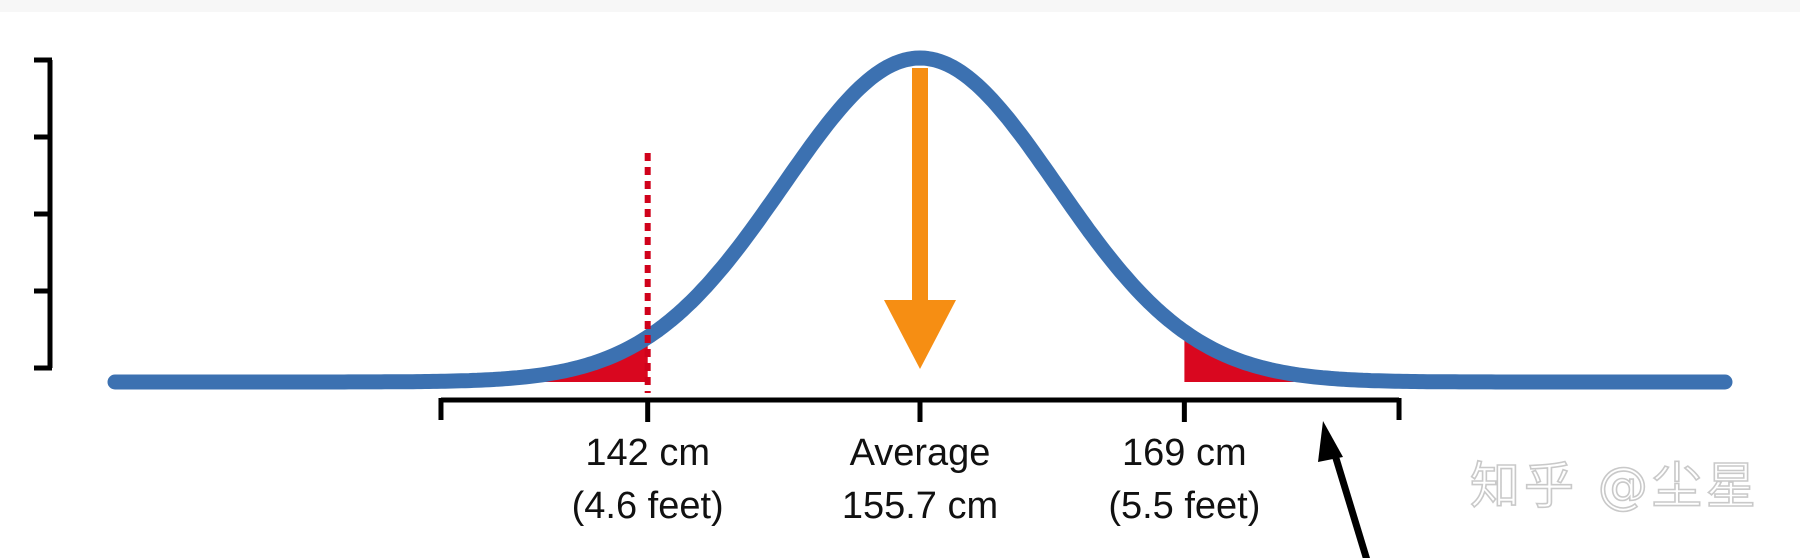 This screenshot has height=558, width=1800. Describe the element at coordinates (647, 453) in the screenshot. I see `tick-label: 142 cm` at that location.